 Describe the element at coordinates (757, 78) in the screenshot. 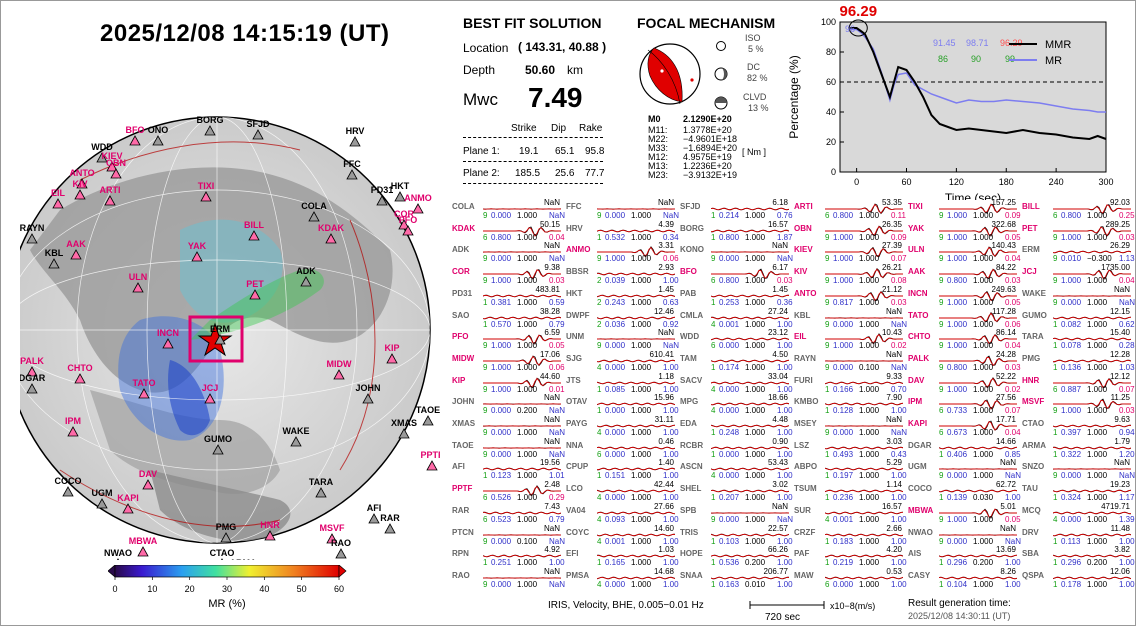

I see `dc-value: 82 %` at that location.